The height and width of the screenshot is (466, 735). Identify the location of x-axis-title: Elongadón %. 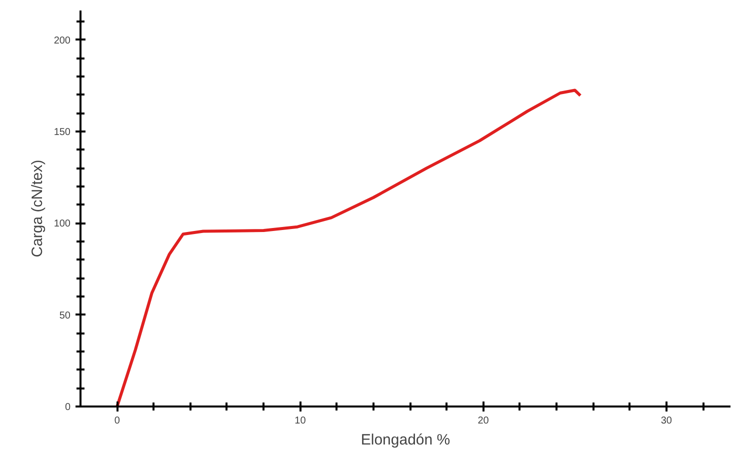
(405, 440).